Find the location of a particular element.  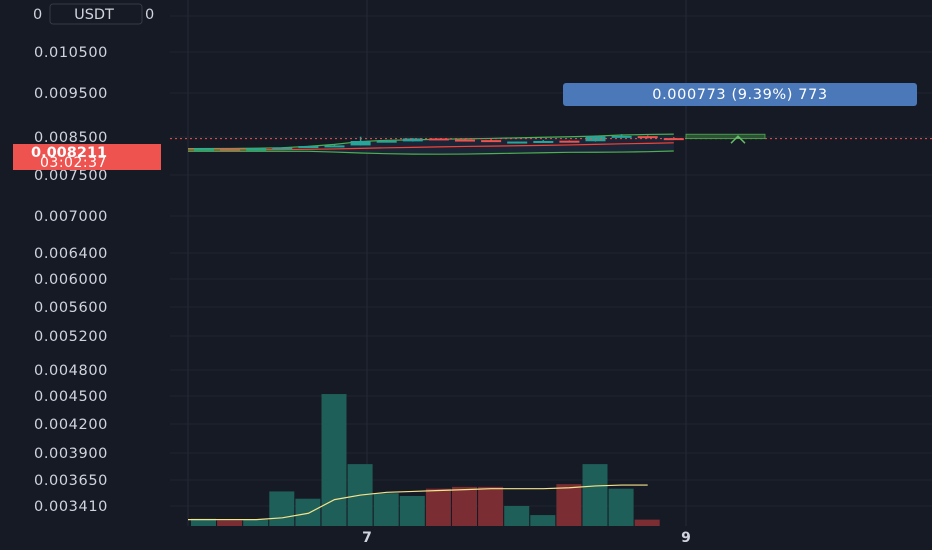

y-tick-label: 0.005200 is located at coordinates (71, 337).